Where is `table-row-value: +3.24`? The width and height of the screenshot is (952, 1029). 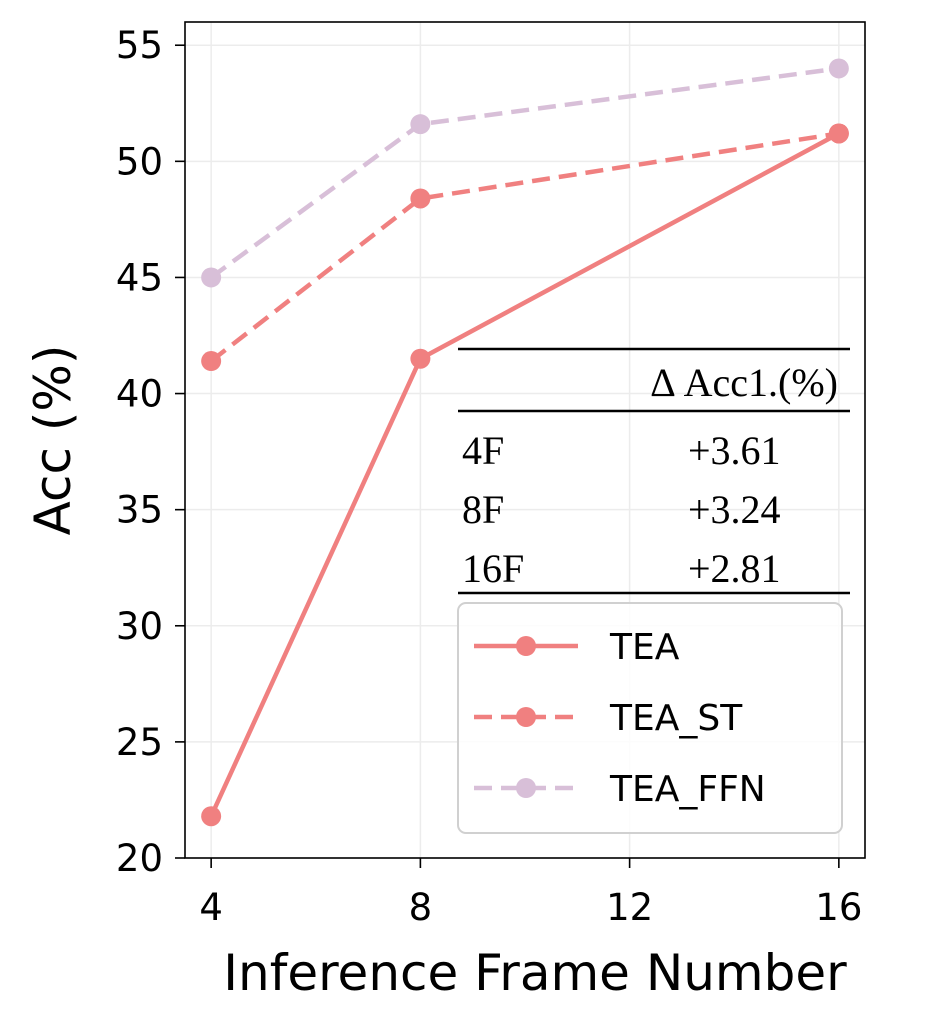
table-row-value: +3.24 is located at coordinates (734, 509).